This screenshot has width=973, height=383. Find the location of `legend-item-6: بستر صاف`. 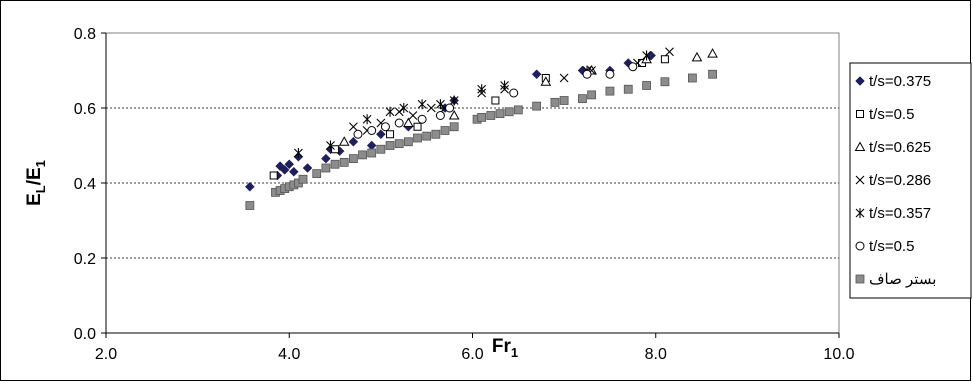

legend-item-6: بستر صاف is located at coordinates (895, 279).